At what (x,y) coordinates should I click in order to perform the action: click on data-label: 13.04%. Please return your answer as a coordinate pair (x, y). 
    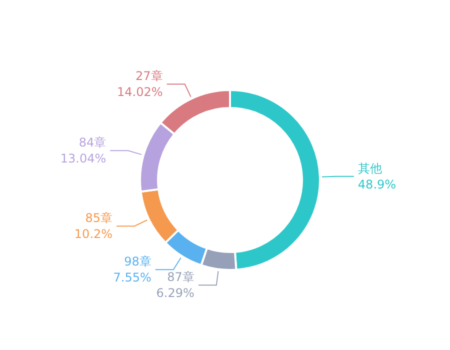
    Looking at the image, I should click on (83, 159).